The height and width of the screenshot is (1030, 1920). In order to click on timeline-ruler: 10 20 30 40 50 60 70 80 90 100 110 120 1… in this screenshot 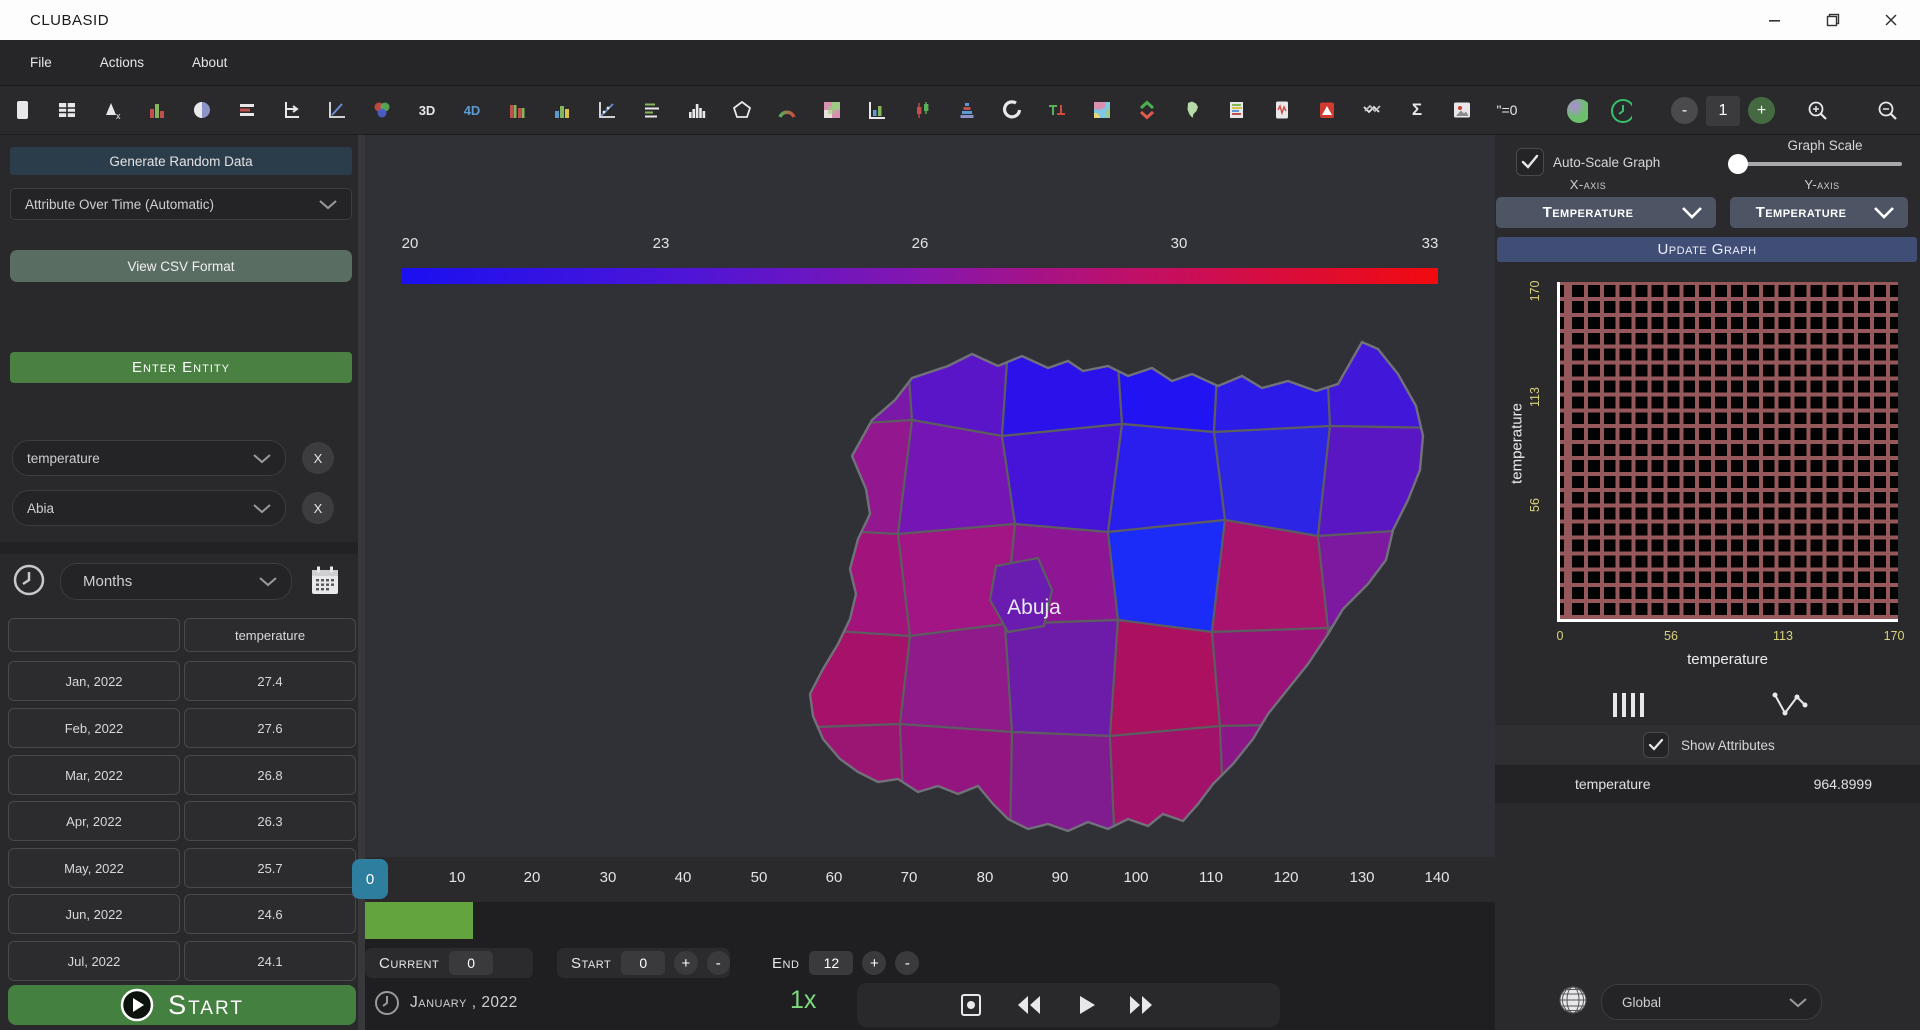, I will do `click(930, 879)`.